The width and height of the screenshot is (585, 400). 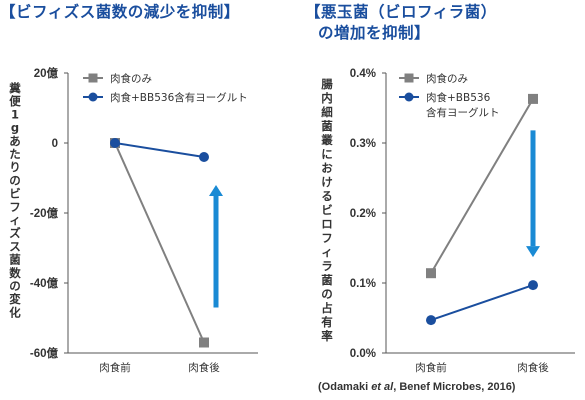 I want to click on chart-left-ylabel-char: 数, so click(x=15, y=273).